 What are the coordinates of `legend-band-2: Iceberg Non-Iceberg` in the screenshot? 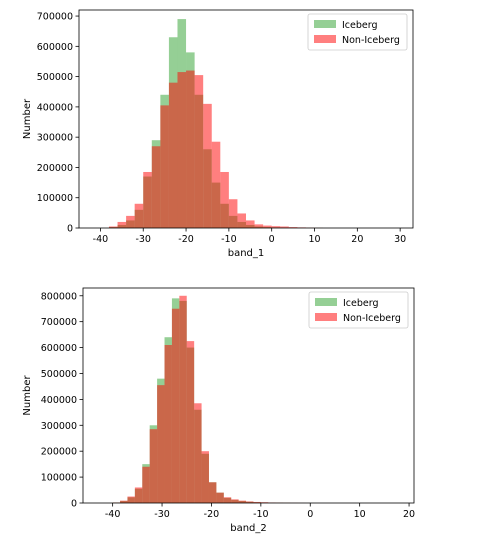 It's located at (358, 310).